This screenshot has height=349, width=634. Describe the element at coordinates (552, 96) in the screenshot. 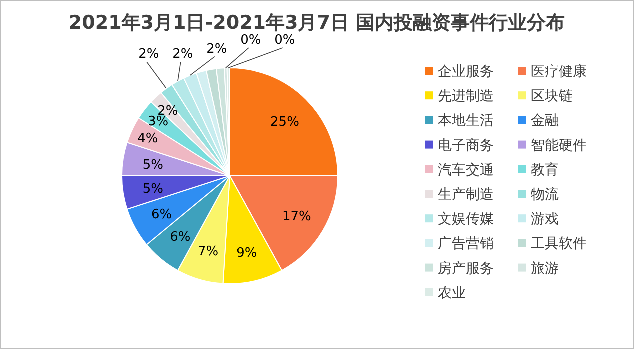

I see `legend-label: 区块链` at that location.